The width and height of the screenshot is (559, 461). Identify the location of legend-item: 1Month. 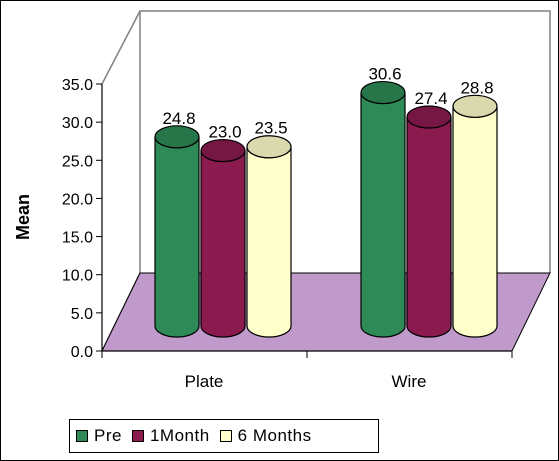
(170, 436).